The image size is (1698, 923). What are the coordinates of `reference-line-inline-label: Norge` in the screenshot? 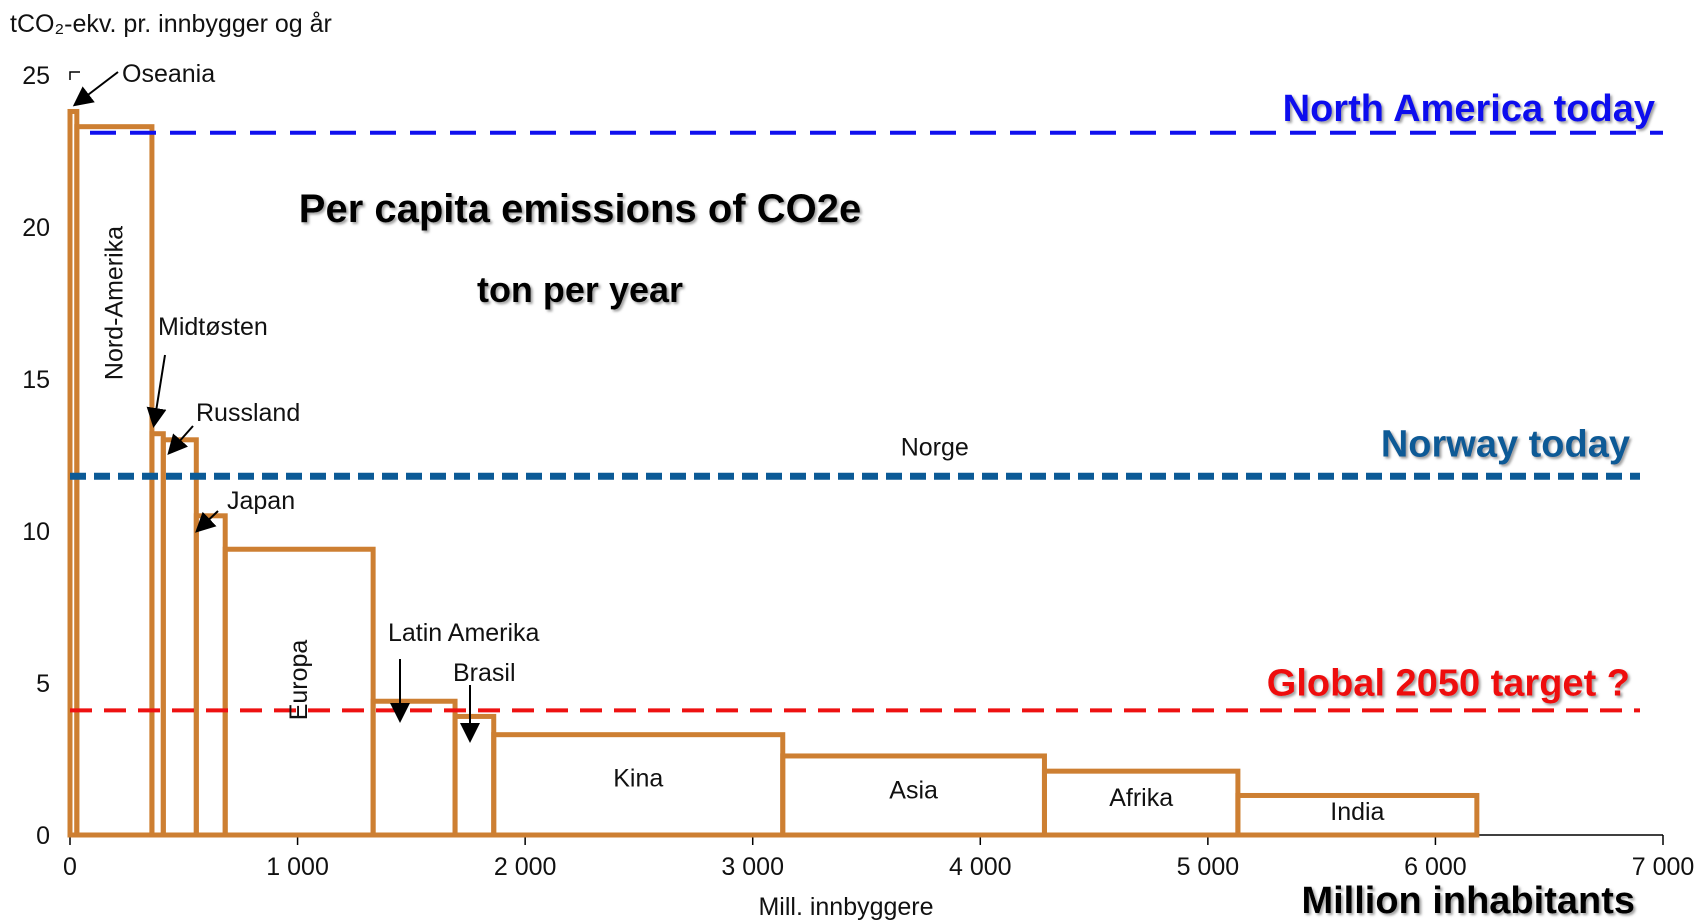 It's located at (935, 447).